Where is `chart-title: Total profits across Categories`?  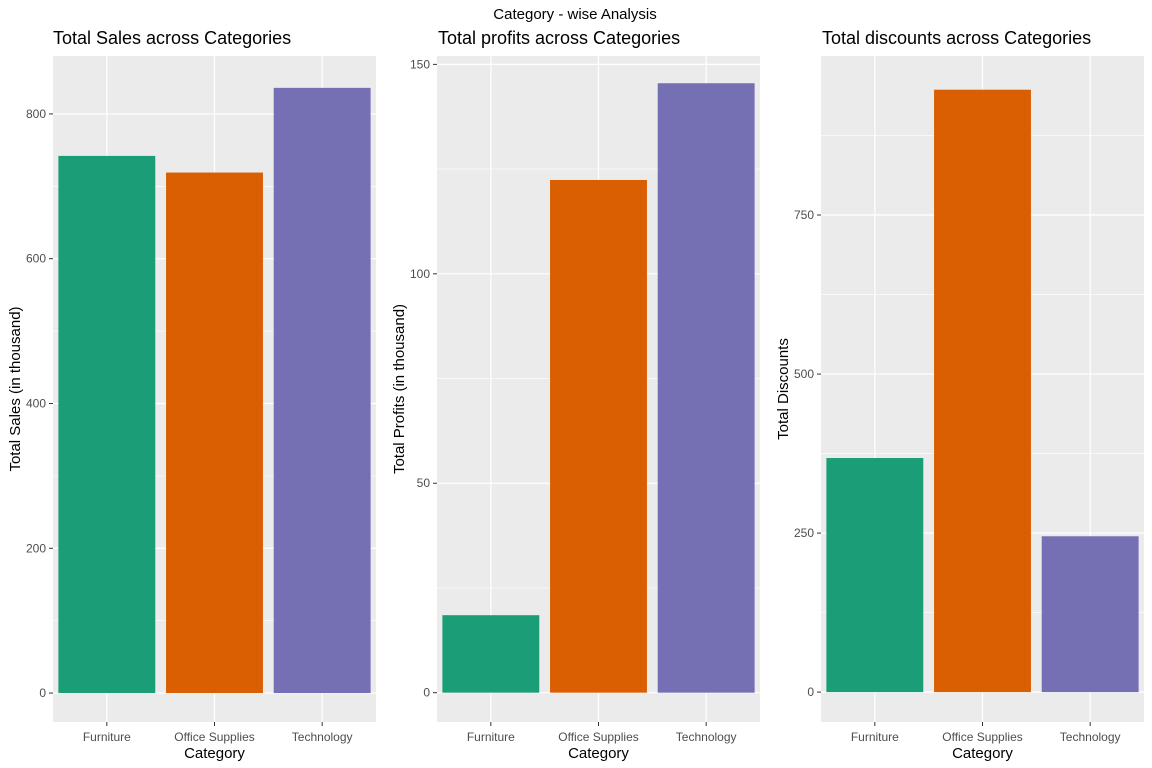 chart-title: Total profits across Categories is located at coordinates (559, 38).